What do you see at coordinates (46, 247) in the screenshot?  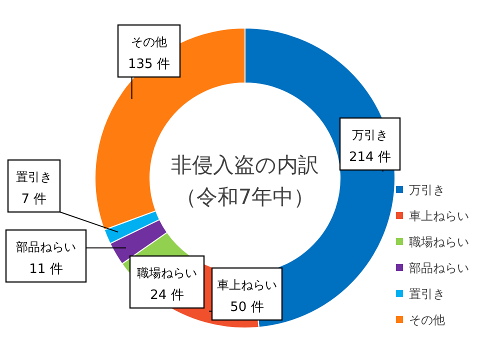 I see `slice-label: 部品ねらい` at bounding box center [46, 247].